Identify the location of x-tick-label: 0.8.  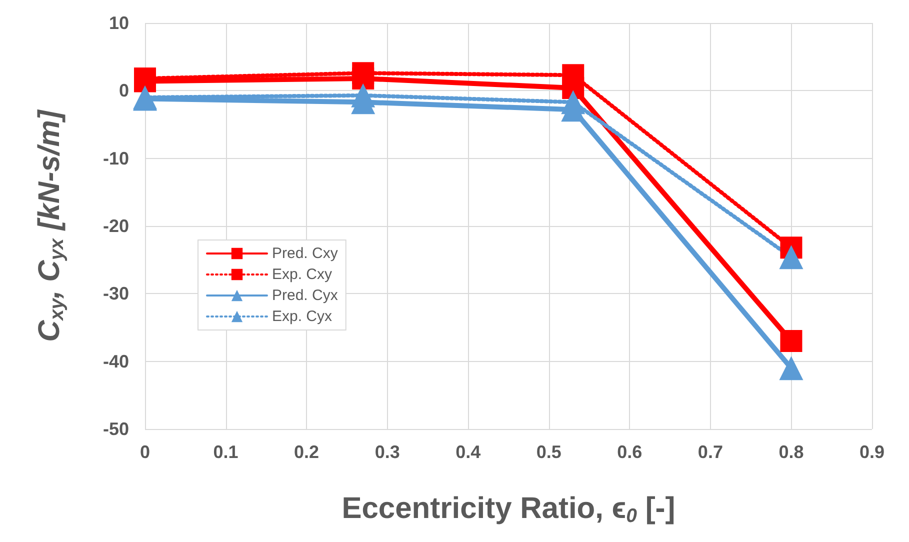
(791, 452).